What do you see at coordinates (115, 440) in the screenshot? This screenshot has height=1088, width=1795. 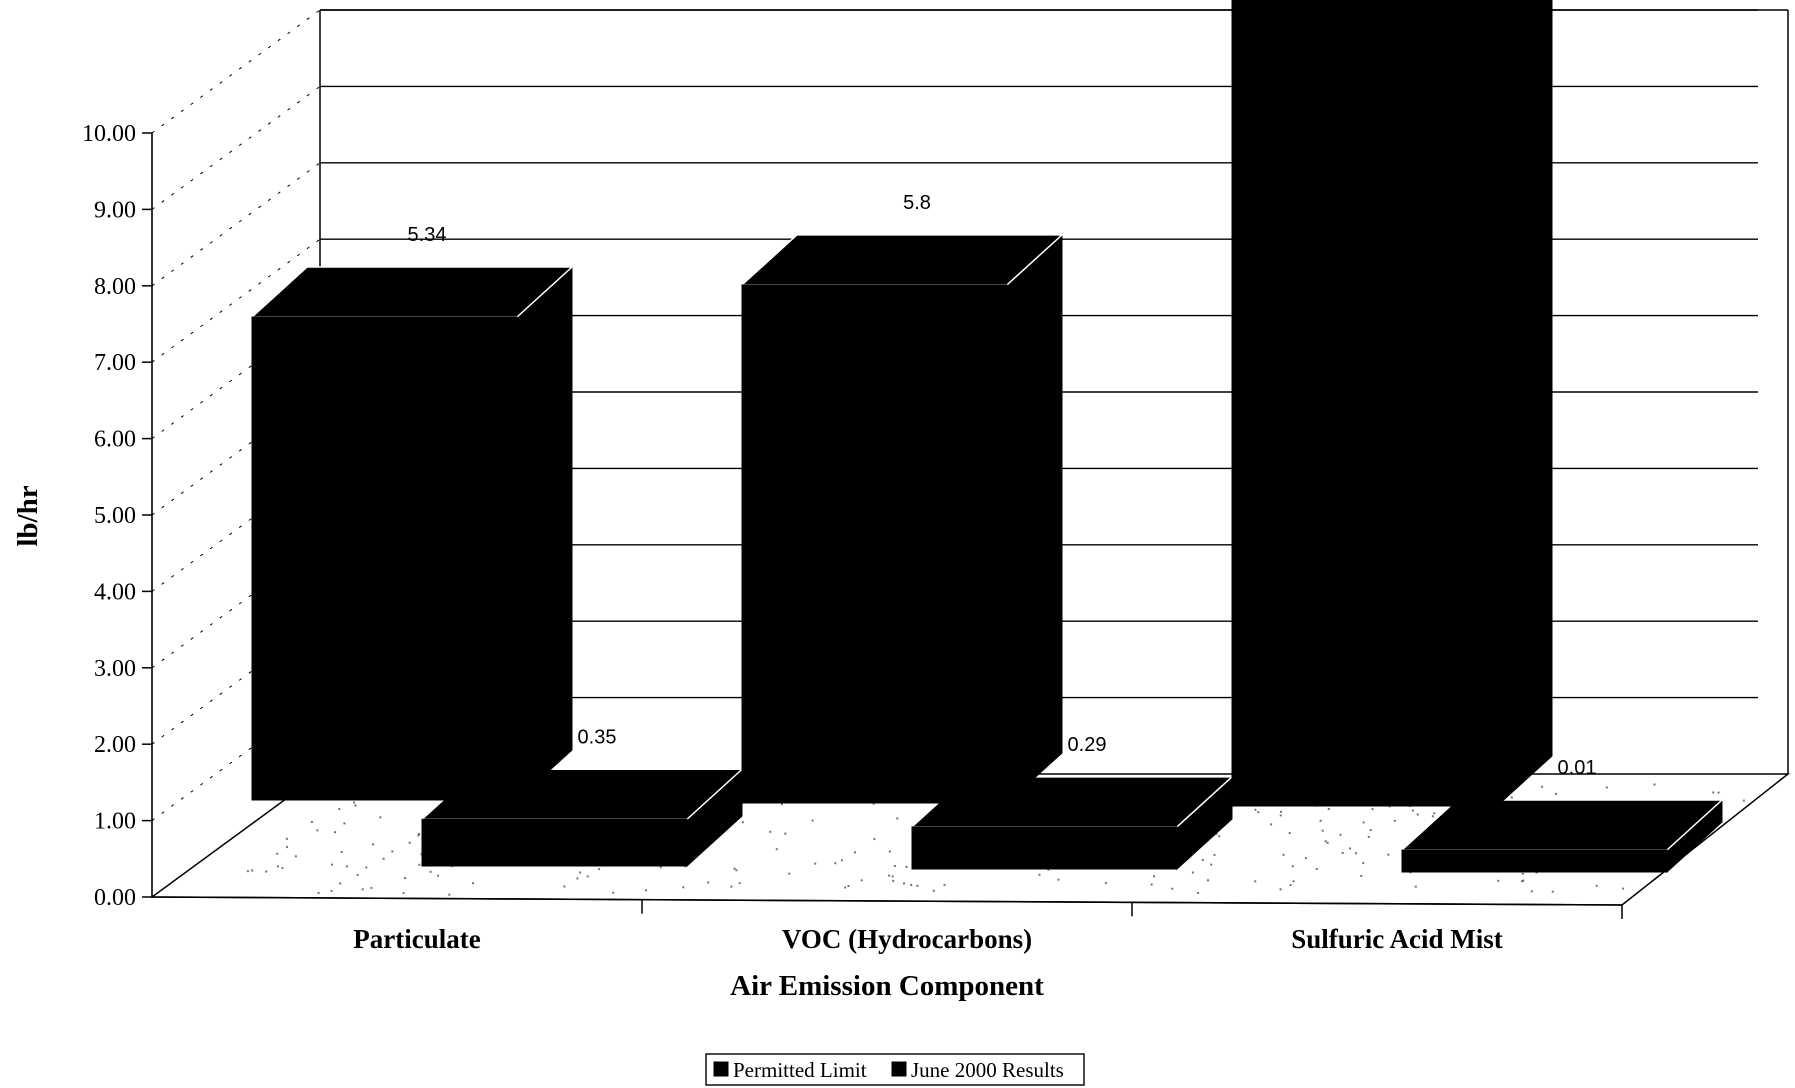 I see `y-tick-label: 6.00` at bounding box center [115, 440].